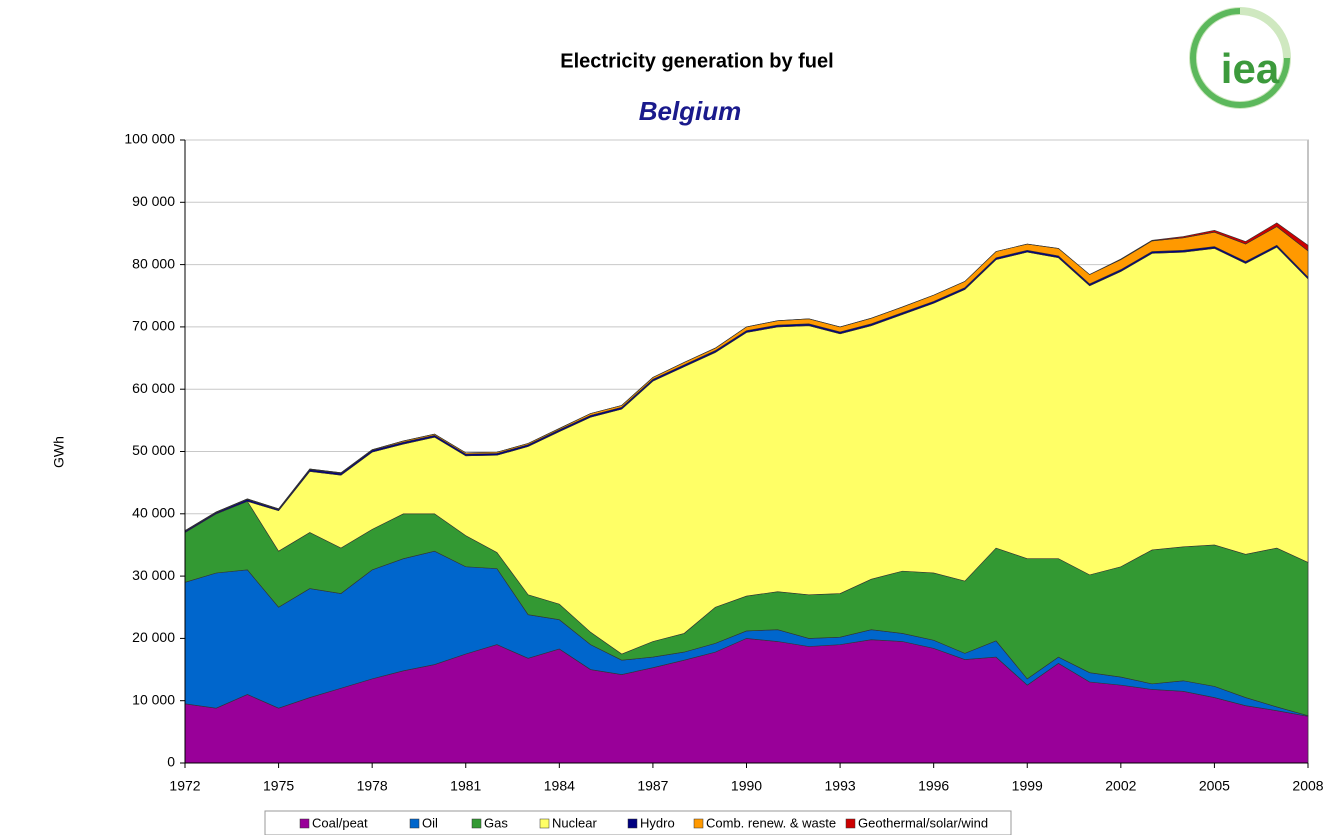  What do you see at coordinates (59, 452) in the screenshot?
I see `y-axis-label: GWh` at bounding box center [59, 452].